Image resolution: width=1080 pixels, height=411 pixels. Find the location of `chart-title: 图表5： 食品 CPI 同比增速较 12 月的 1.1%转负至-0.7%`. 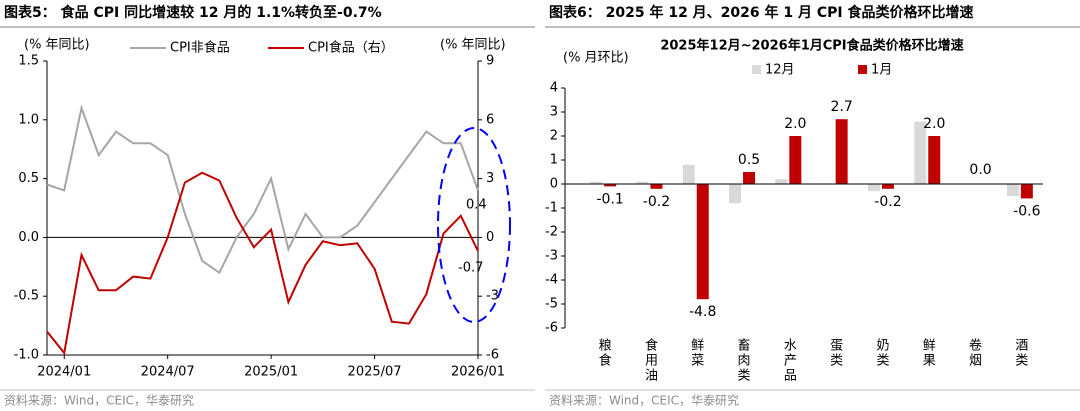

chart-title: 图表5： 食品 CPI 同比增速较 12 月的 1.1%转负至-0.7% is located at coordinates (193, 12).